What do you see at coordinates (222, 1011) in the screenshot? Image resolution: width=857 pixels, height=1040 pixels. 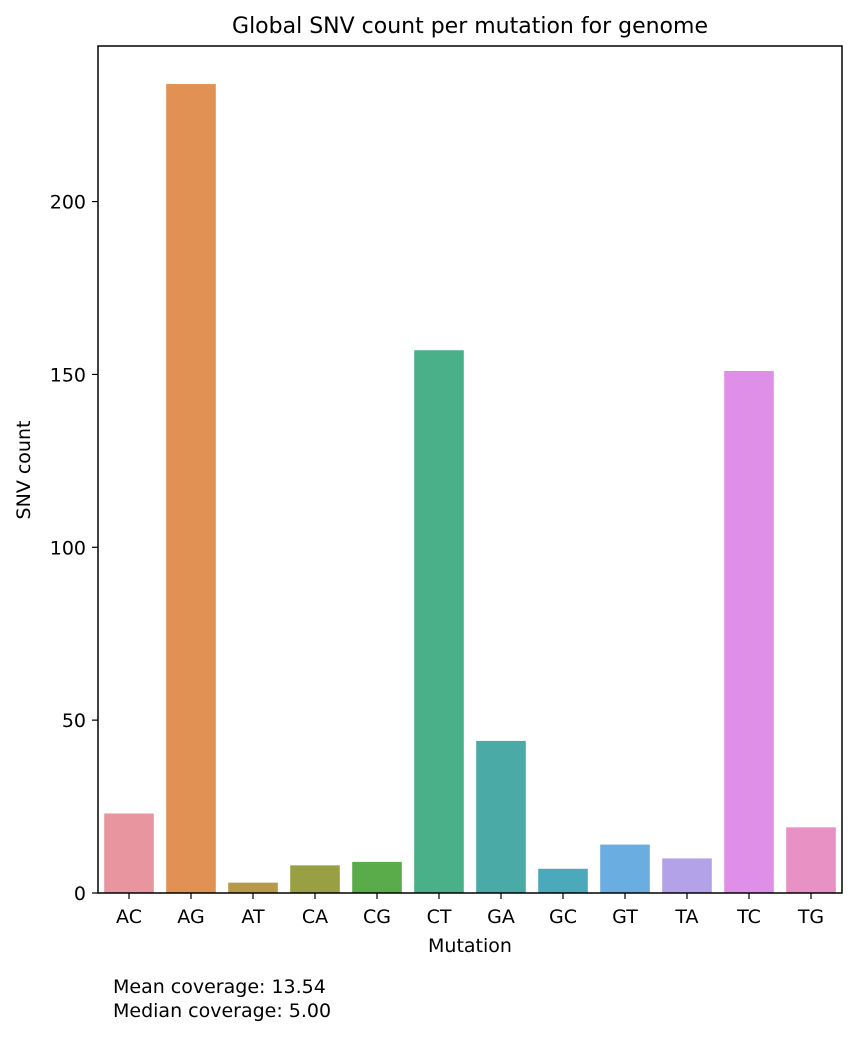 I see `median-coverage-note: Median coverage: 5.00` at bounding box center [222, 1011].